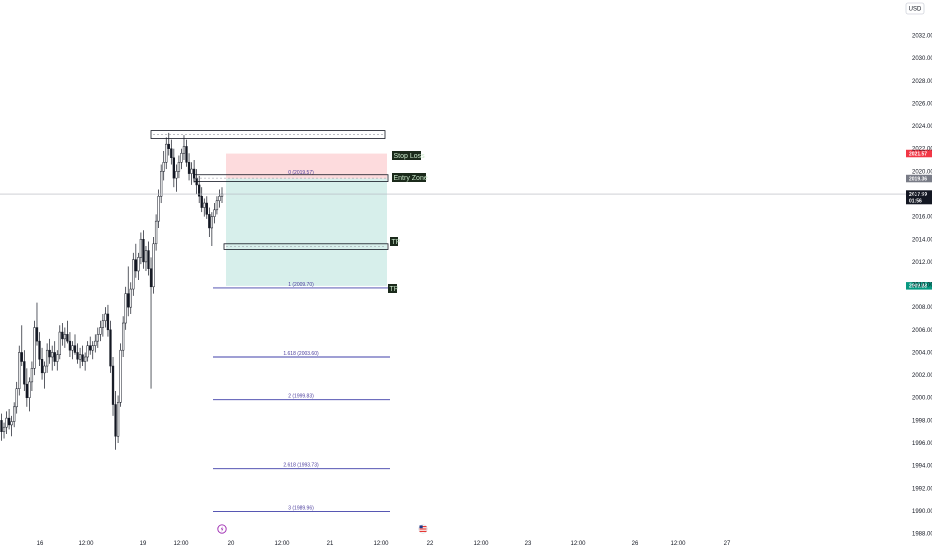  I want to click on y-tick-label: 1990.00, so click(922, 512).